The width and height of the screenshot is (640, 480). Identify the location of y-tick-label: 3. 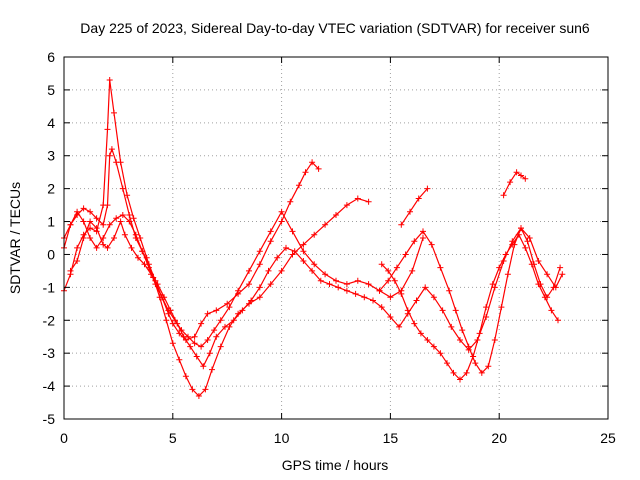
(51, 156).